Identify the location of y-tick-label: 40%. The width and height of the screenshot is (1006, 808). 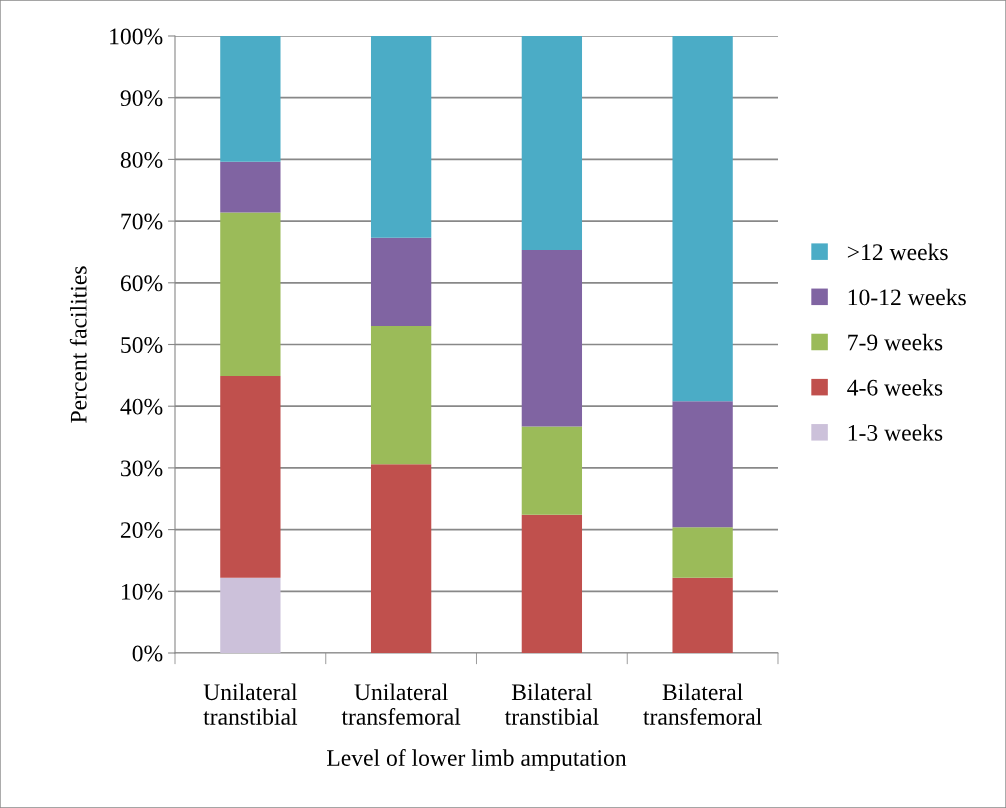
(141, 406).